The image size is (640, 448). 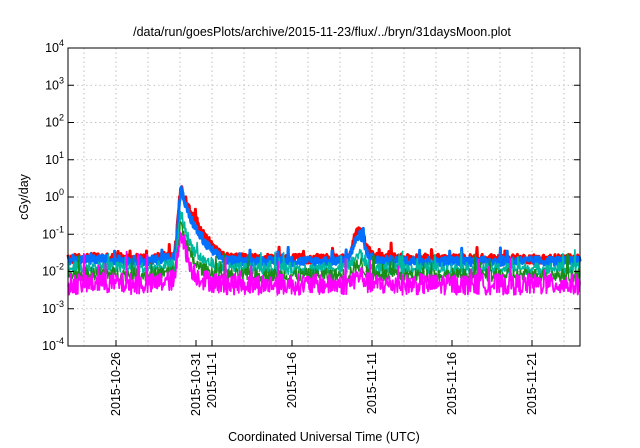 I want to click on x-tick-label: 2015-11-16, so click(x=452, y=383).